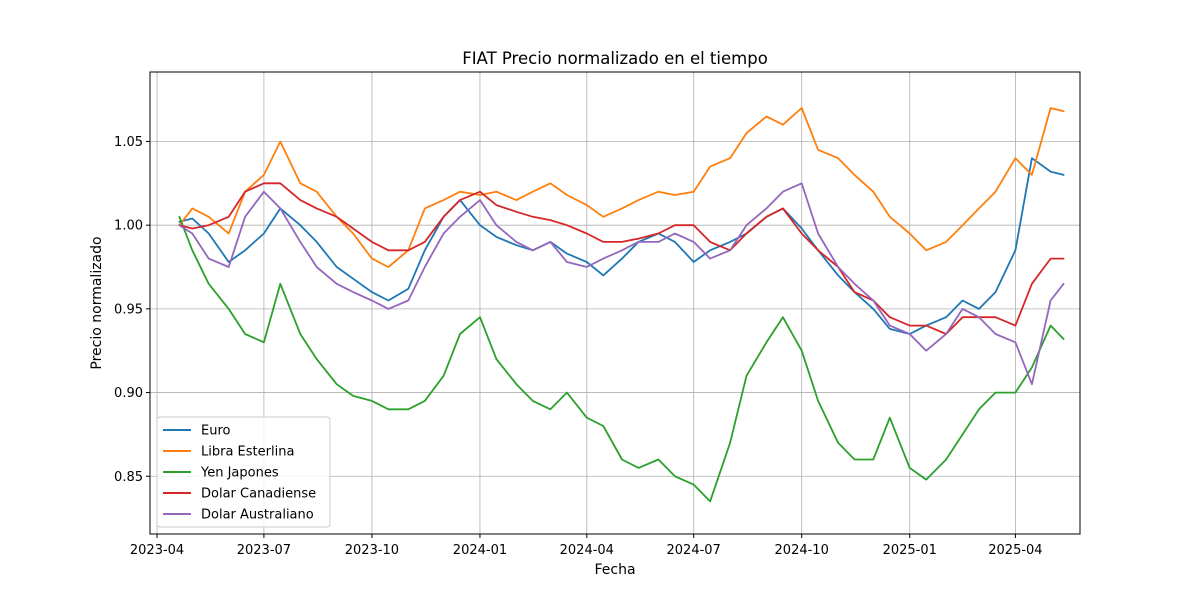 This screenshot has height=600, width=1200. I want to click on chart-title: FIAT Precio normalizado en el tiempo, so click(615, 58).